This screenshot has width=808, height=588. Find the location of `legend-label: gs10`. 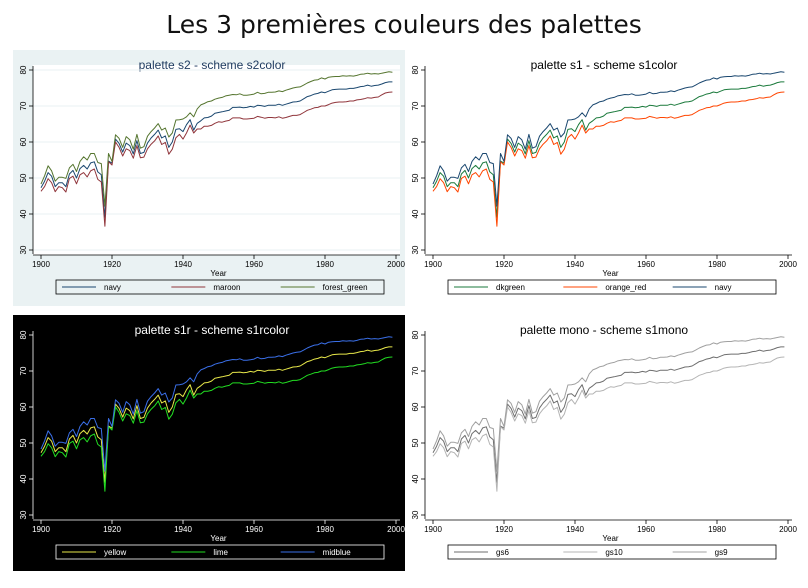

legend-label: gs10 is located at coordinates (614, 552).